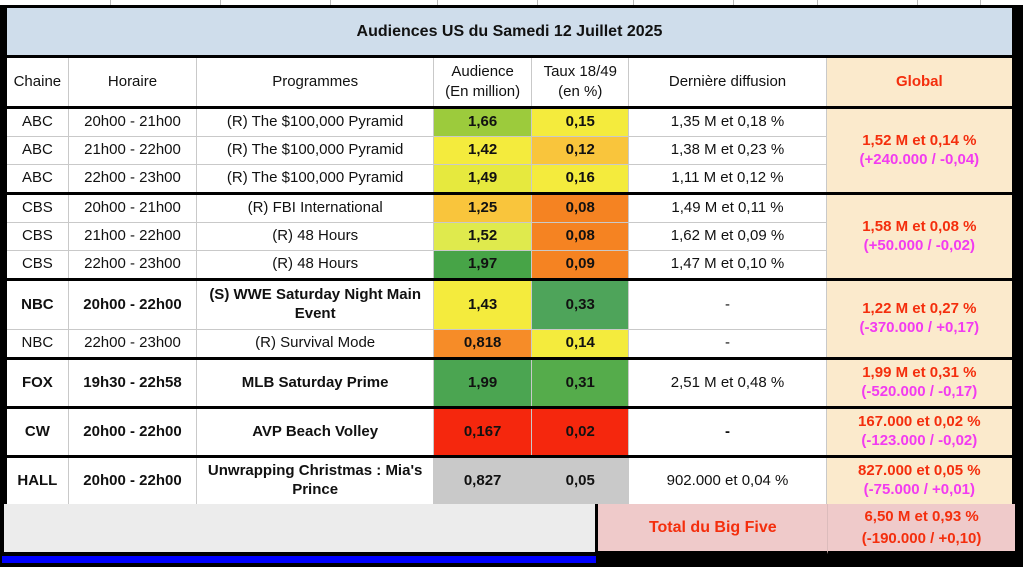 The height and width of the screenshot is (567, 1023). Describe the element at coordinates (315, 82) in the screenshot. I see `column-header-programmes: Programmes` at that location.